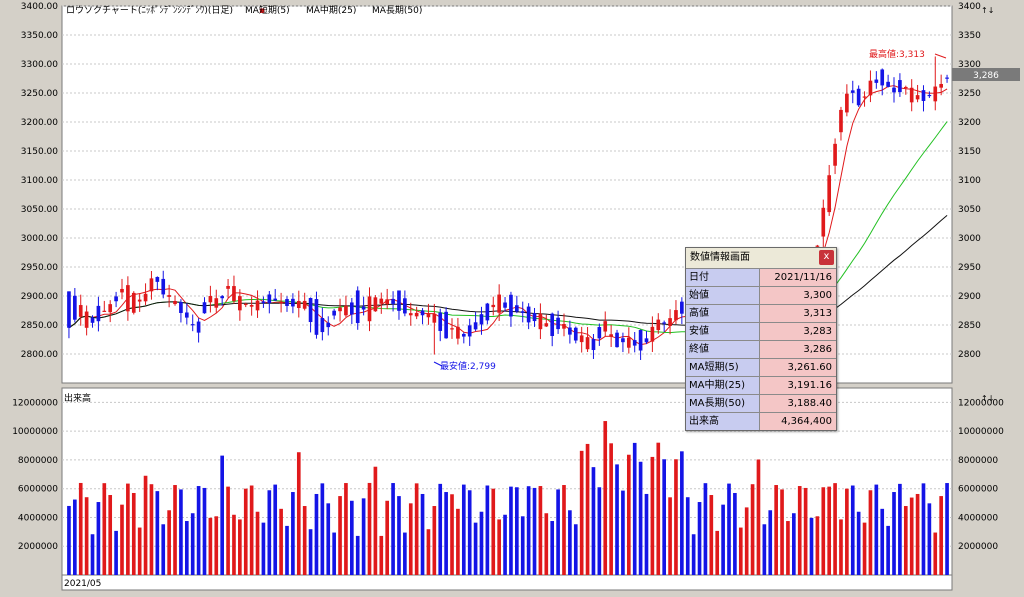 The width and height of the screenshot is (1024, 597). I want to click on info-row-label: MA中期(25), so click(723, 385).